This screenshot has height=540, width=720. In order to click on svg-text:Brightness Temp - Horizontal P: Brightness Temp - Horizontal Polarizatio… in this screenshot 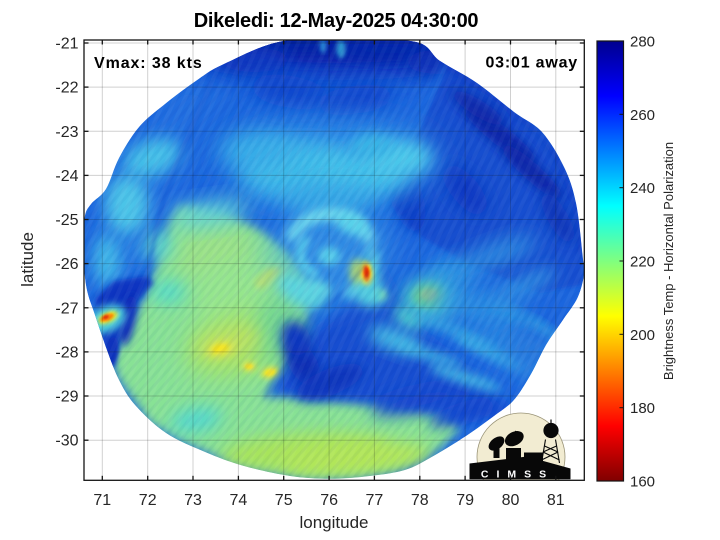, I will do `click(668, 261)`.